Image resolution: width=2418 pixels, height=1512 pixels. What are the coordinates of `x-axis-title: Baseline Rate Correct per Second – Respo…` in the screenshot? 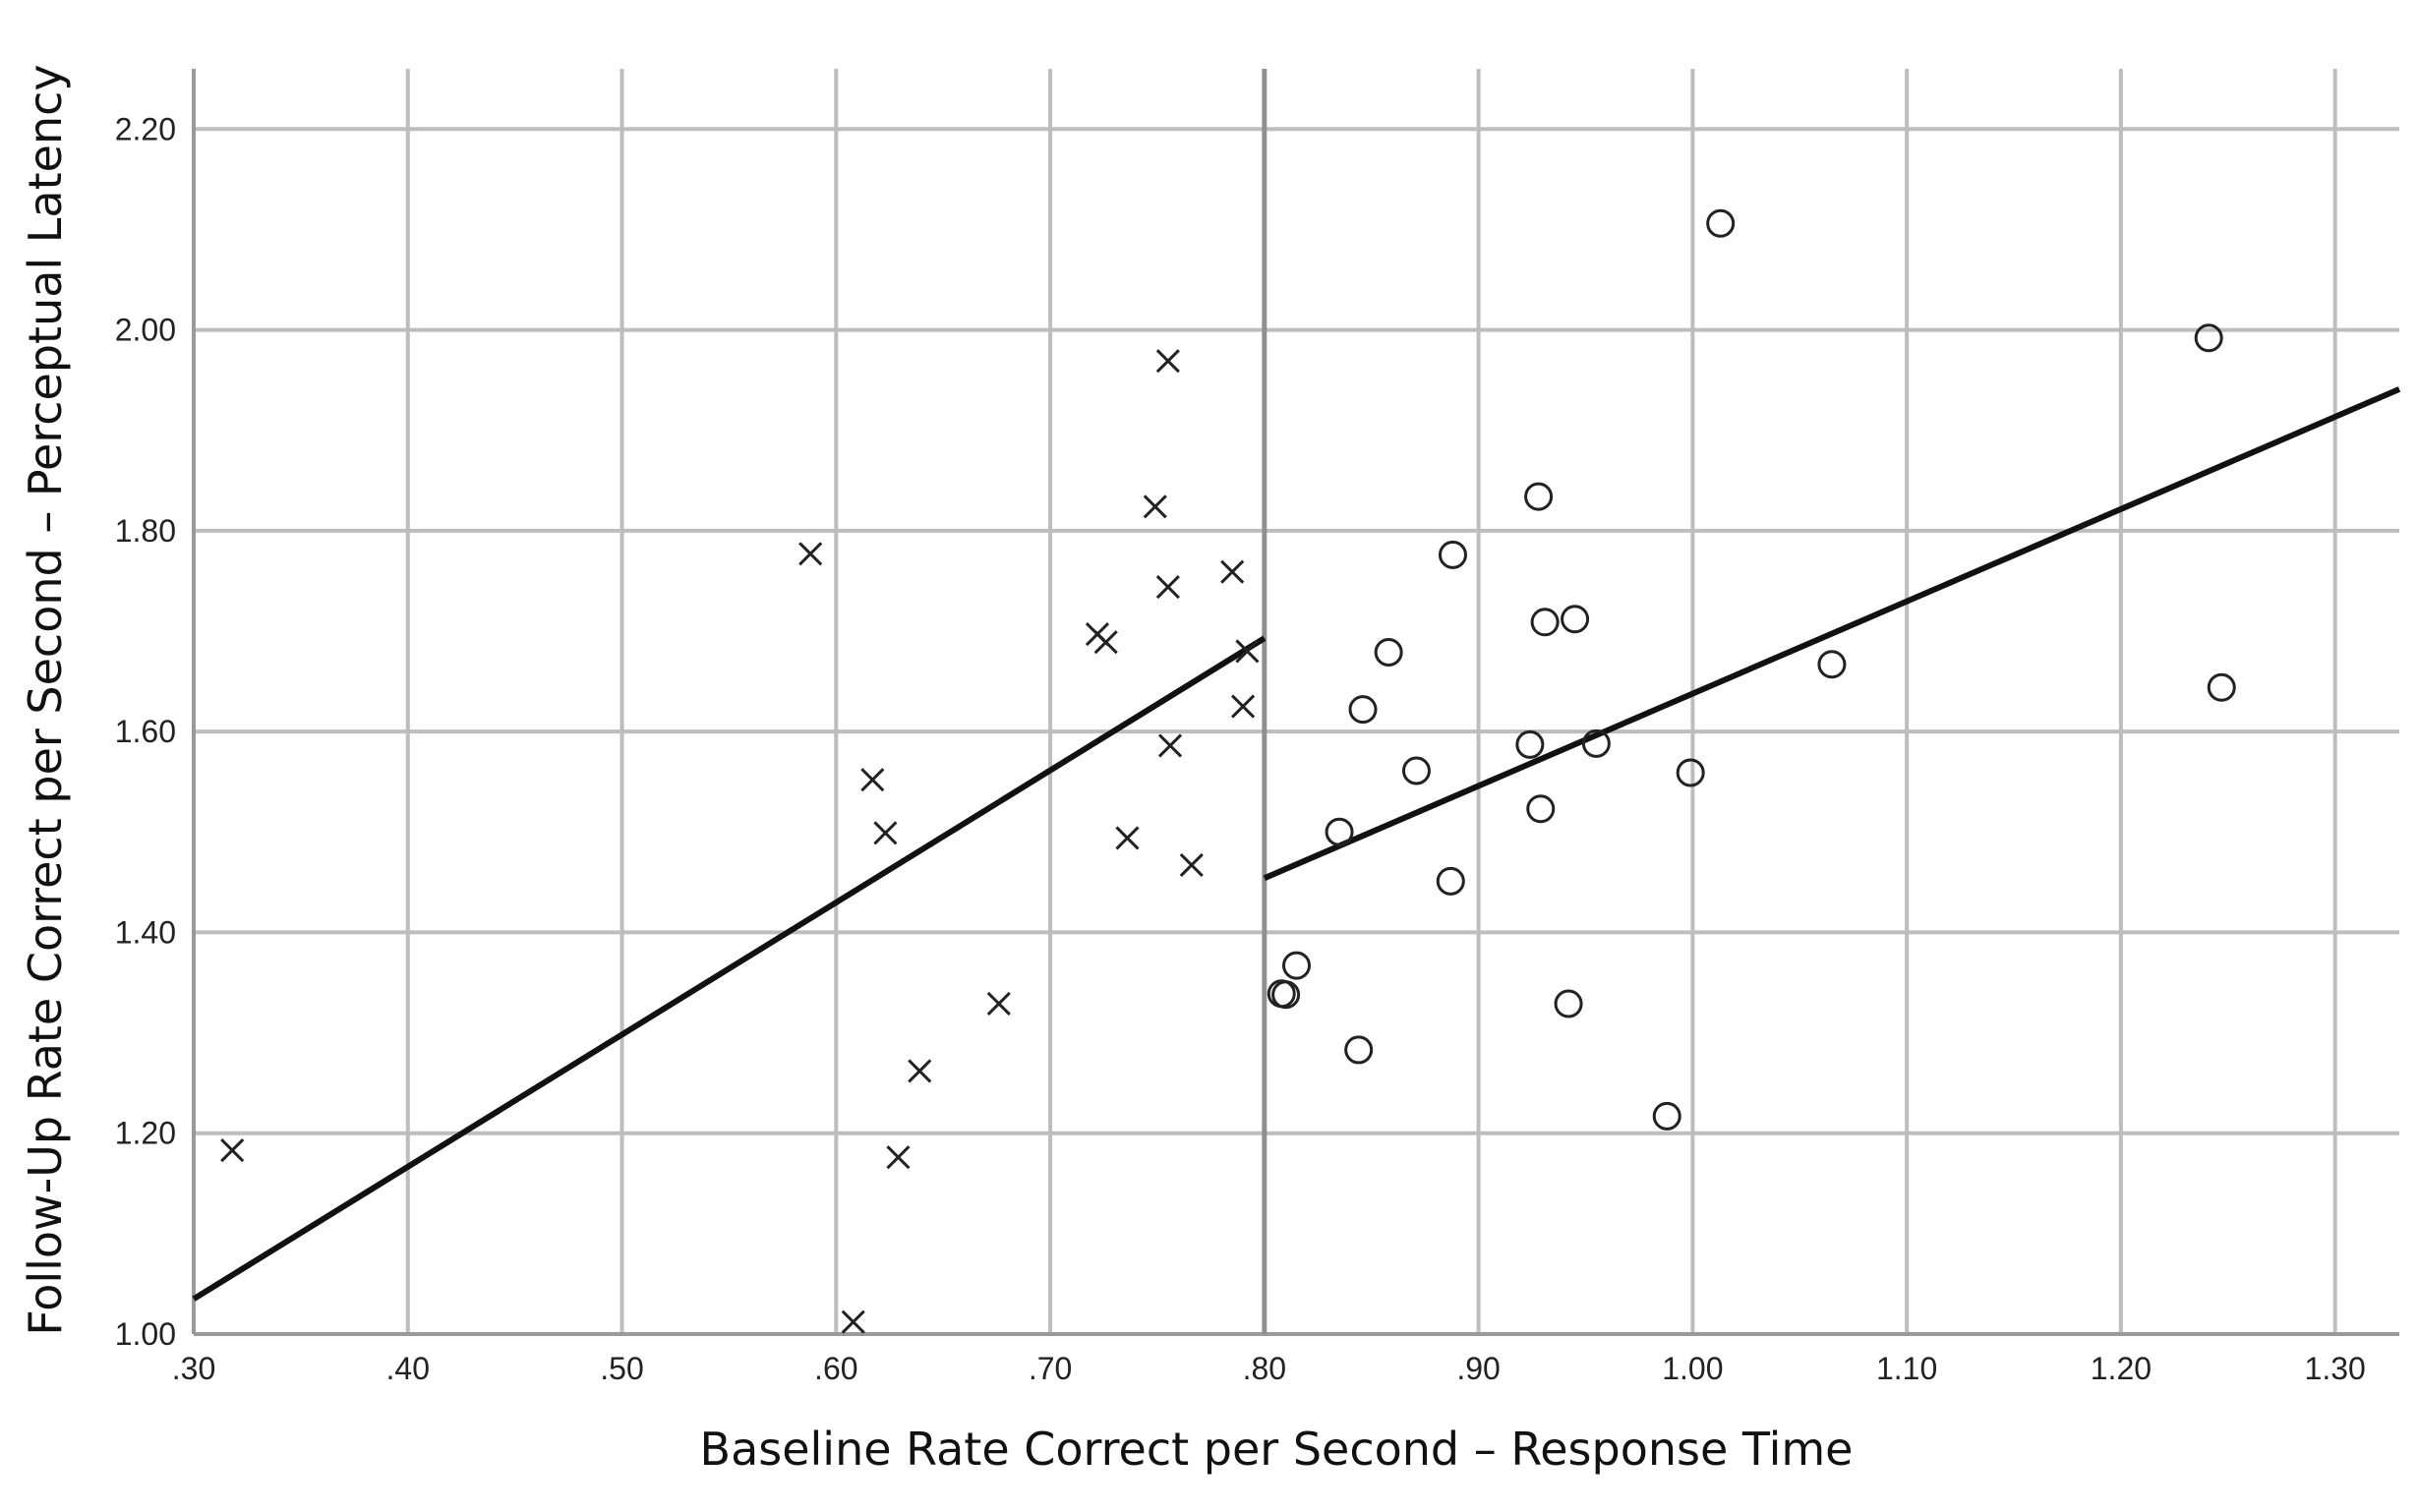 It's located at (1277, 1449).